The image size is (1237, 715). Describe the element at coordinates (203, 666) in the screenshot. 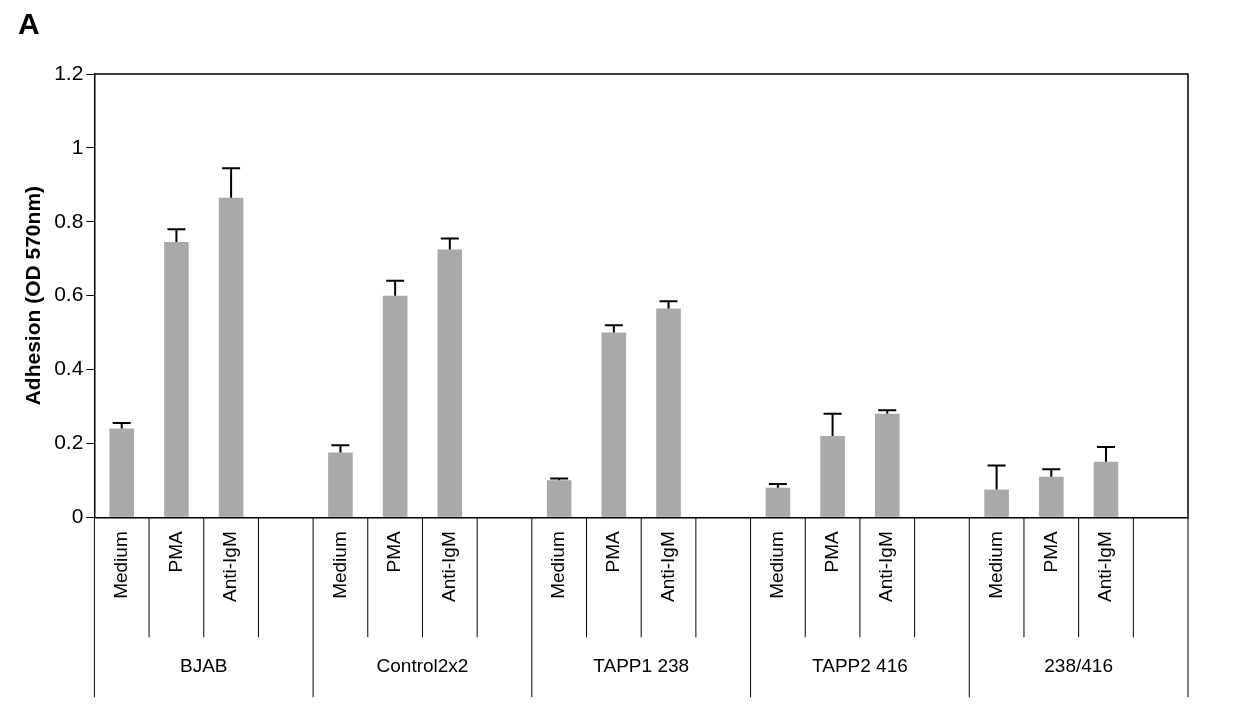

I see `text: BJAB` at that location.